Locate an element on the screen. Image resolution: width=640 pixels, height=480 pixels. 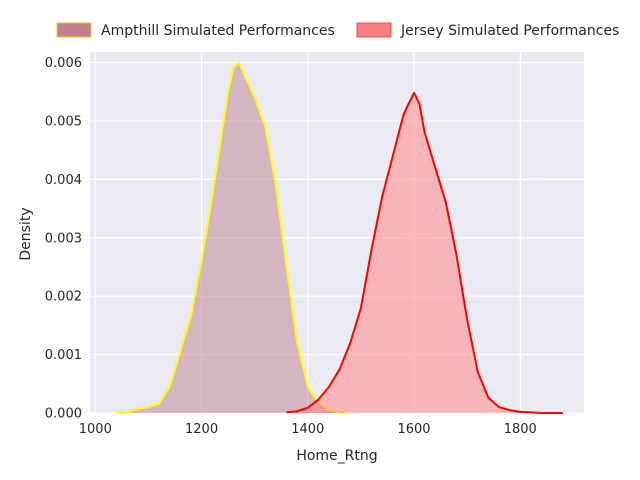
legend-swatch-ampthill is located at coordinates (74, 30).